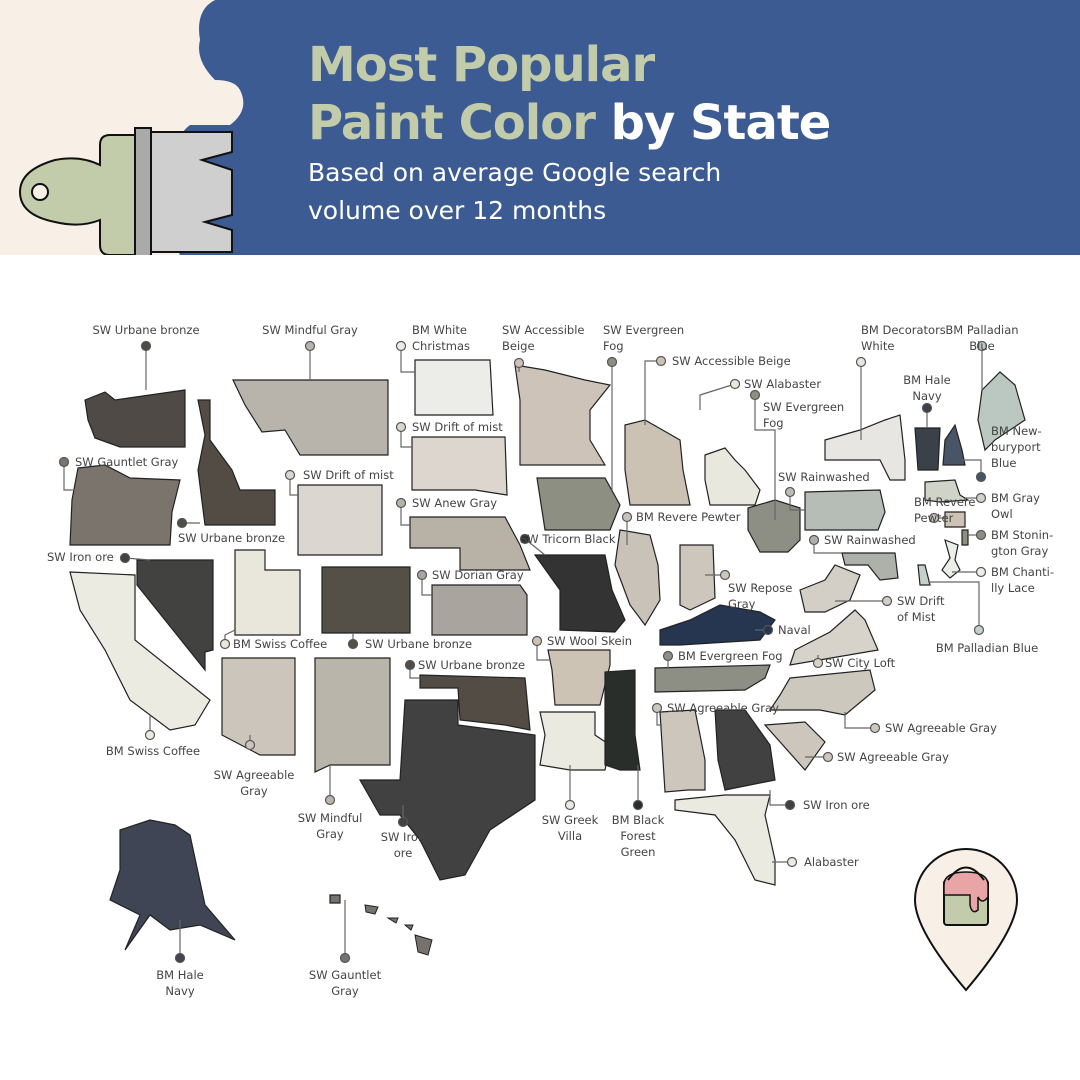  What do you see at coordinates (834, 637) in the screenshot?
I see `state-va` at bounding box center [834, 637].